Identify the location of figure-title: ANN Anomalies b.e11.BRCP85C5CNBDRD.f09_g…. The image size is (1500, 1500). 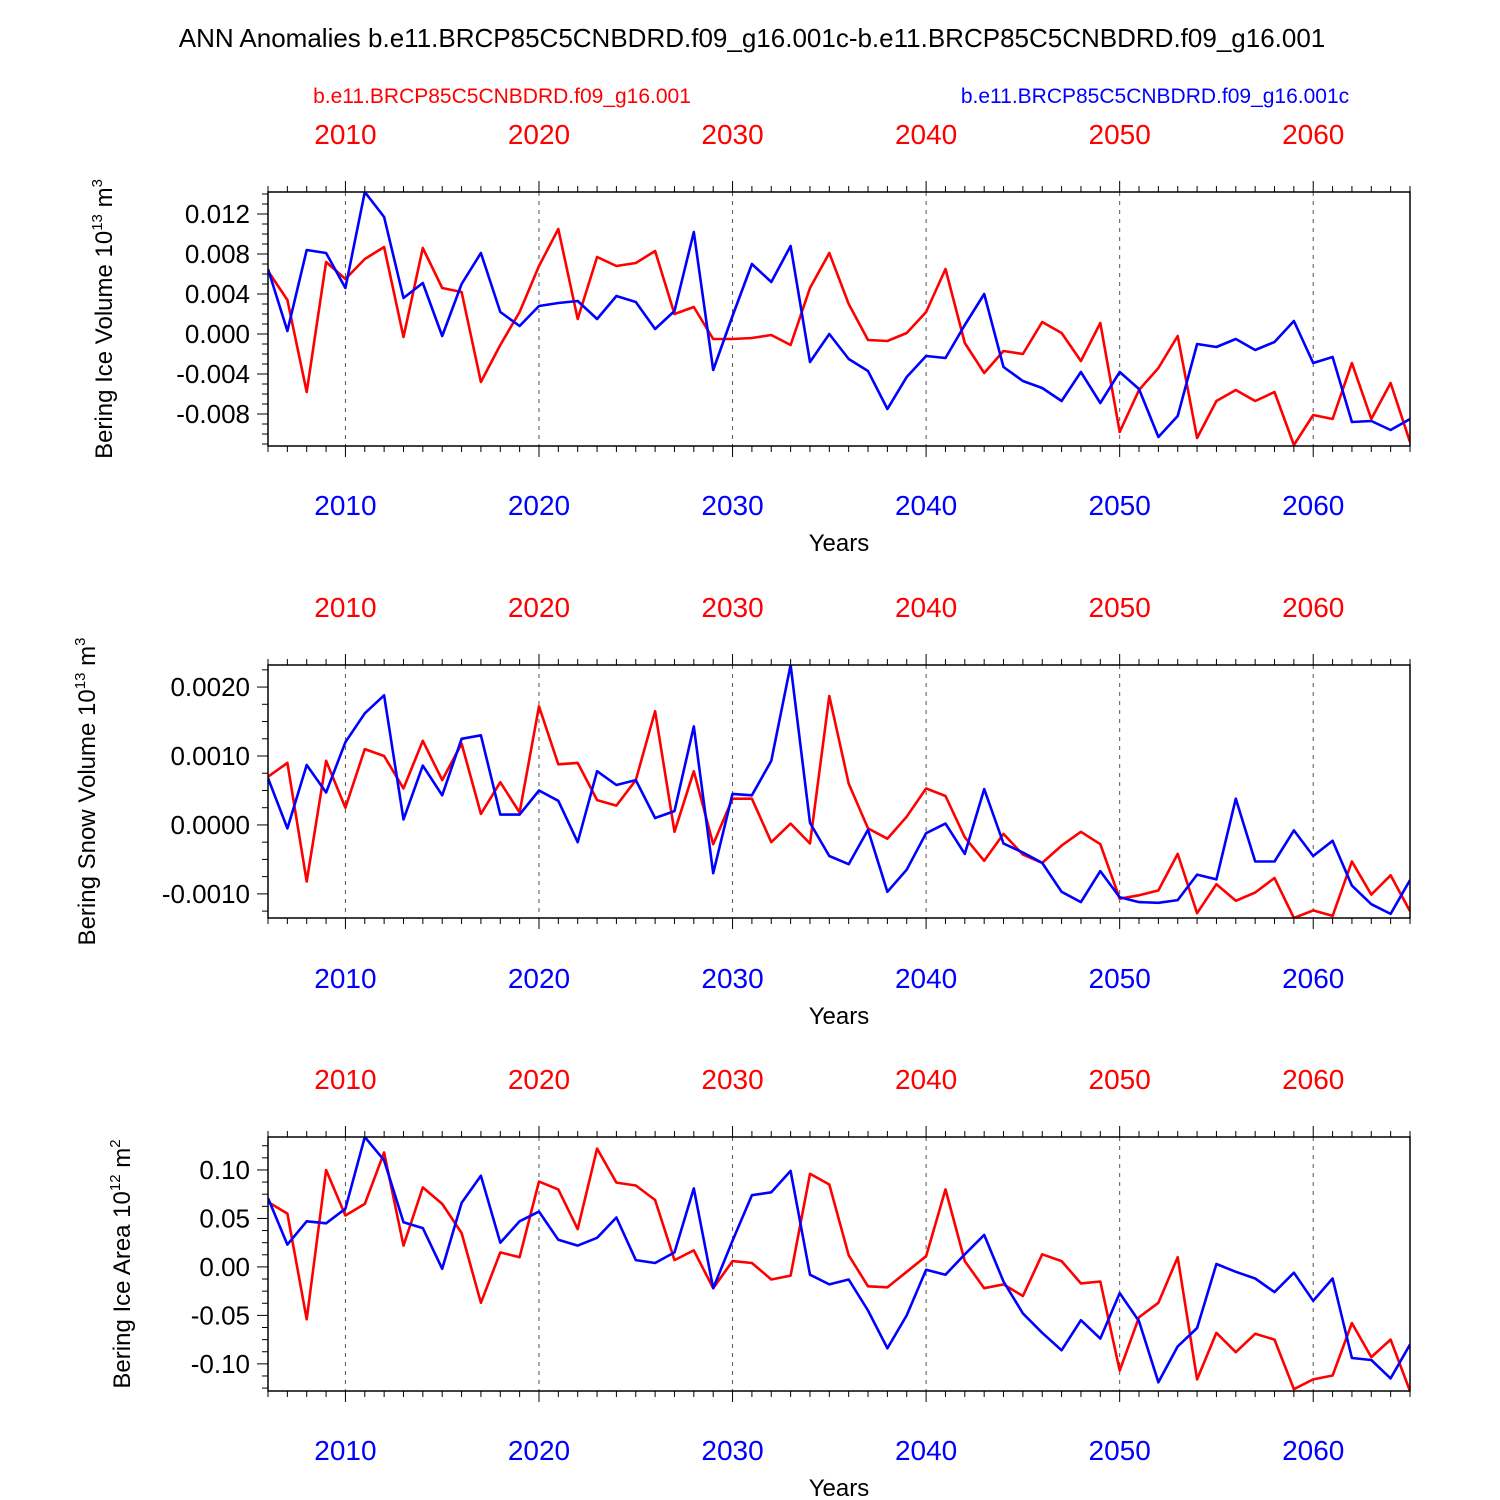
(752, 38).